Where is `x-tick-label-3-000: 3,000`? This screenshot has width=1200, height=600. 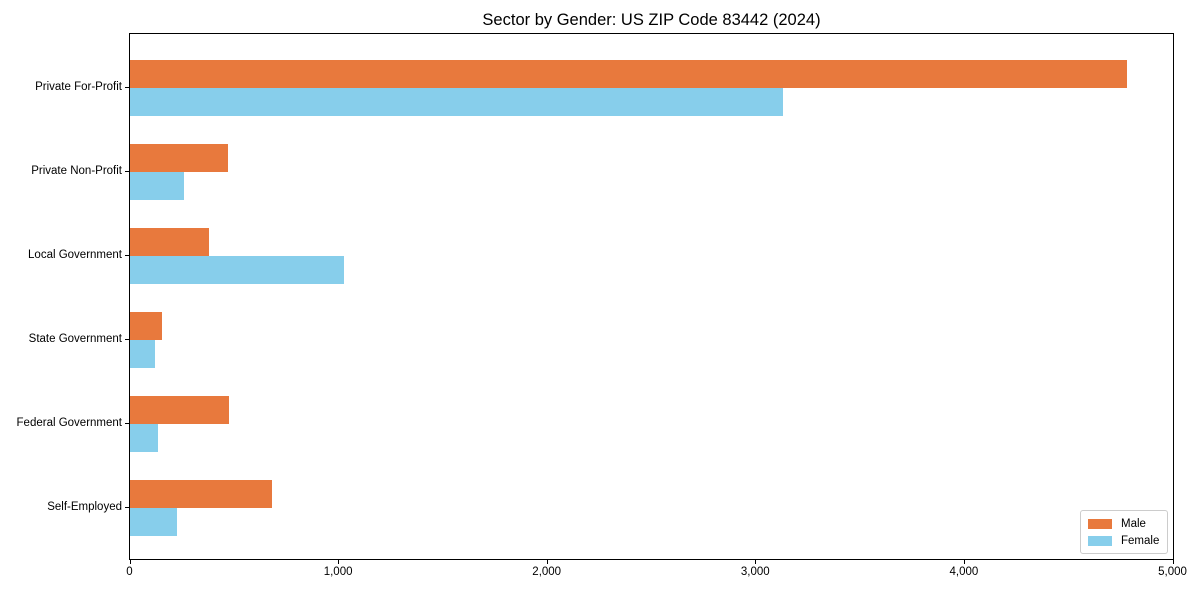
x-tick-label-3-000: 3,000 is located at coordinates (755, 572).